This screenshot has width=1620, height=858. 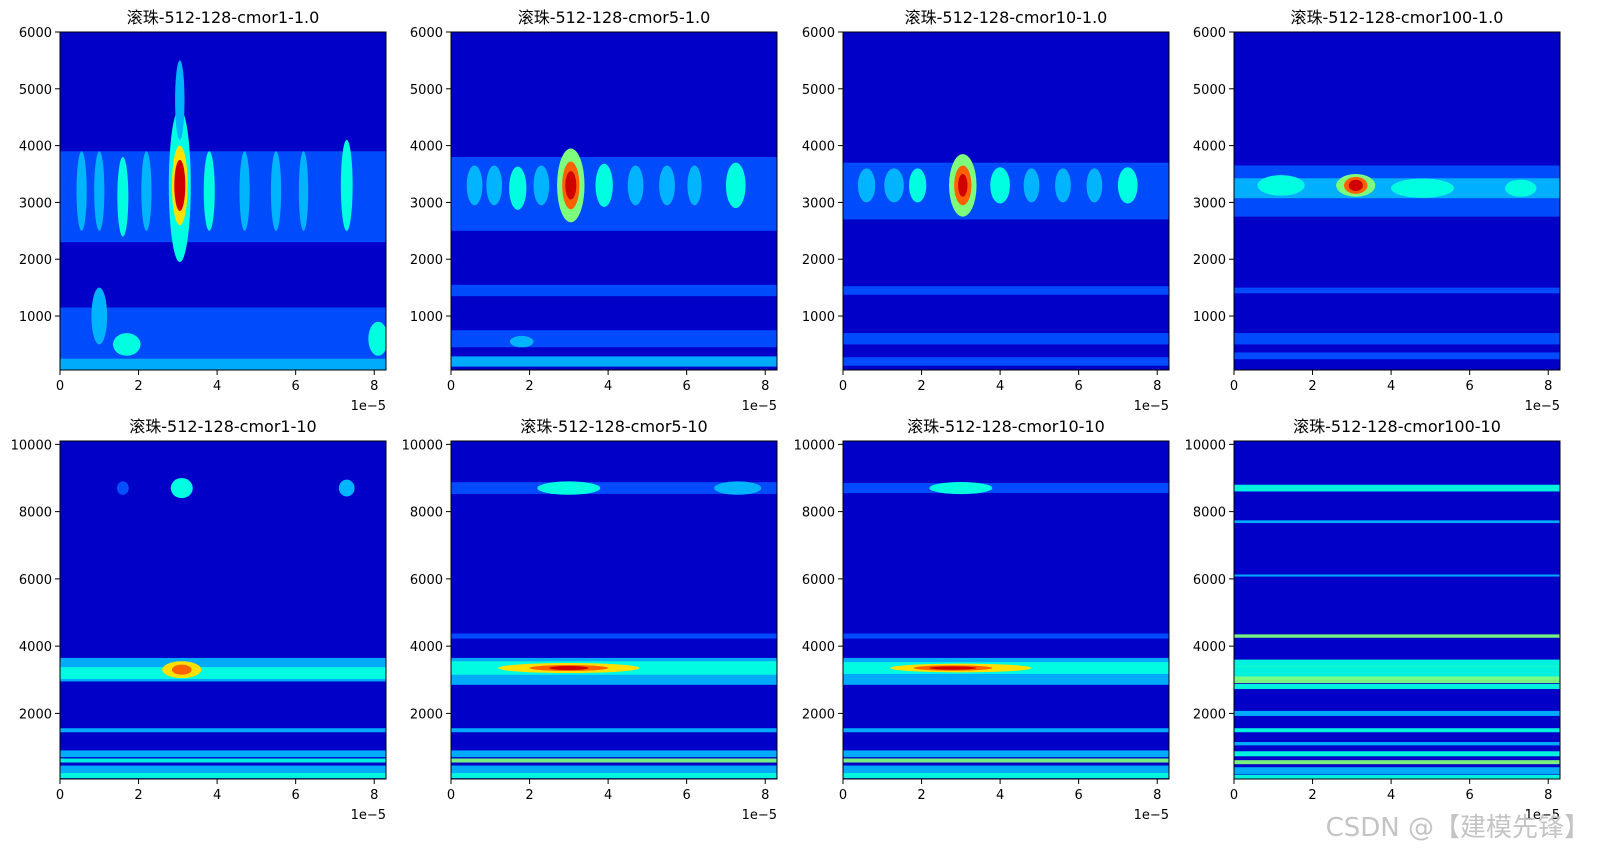 What do you see at coordinates (223, 17) in the screenshot?
I see `subplot-title: 滚珠-512-128-cmor1-1.0` at bounding box center [223, 17].